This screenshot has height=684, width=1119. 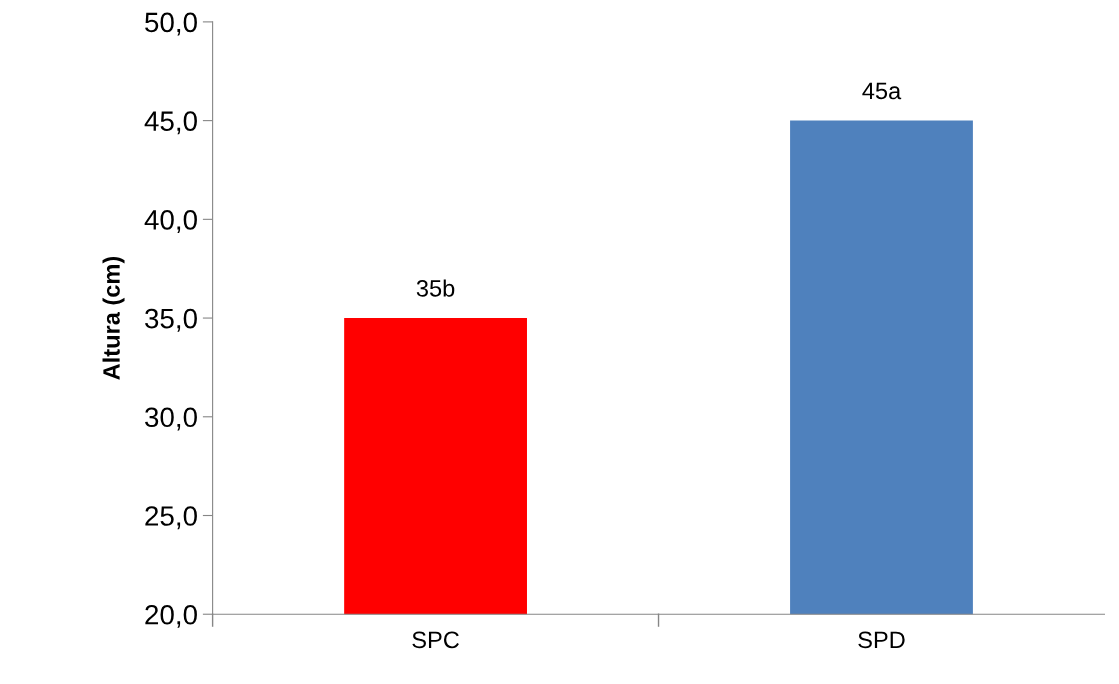 I want to click on data-label: 35b, so click(x=435, y=288).